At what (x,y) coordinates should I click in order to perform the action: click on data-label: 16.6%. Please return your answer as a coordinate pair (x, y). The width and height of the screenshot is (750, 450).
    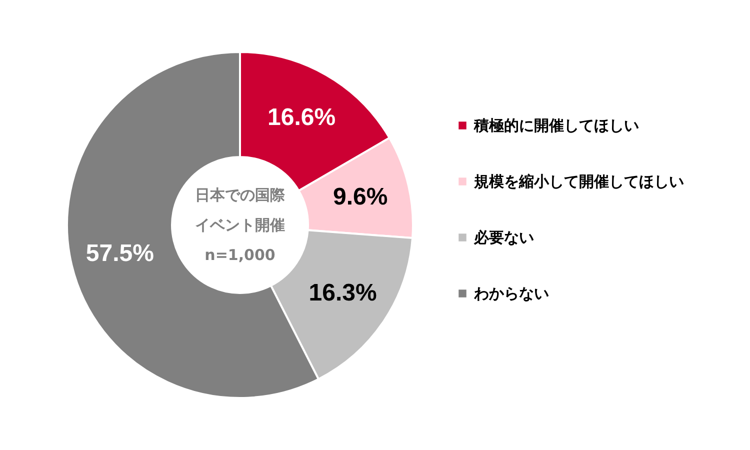
    Looking at the image, I should click on (301, 117).